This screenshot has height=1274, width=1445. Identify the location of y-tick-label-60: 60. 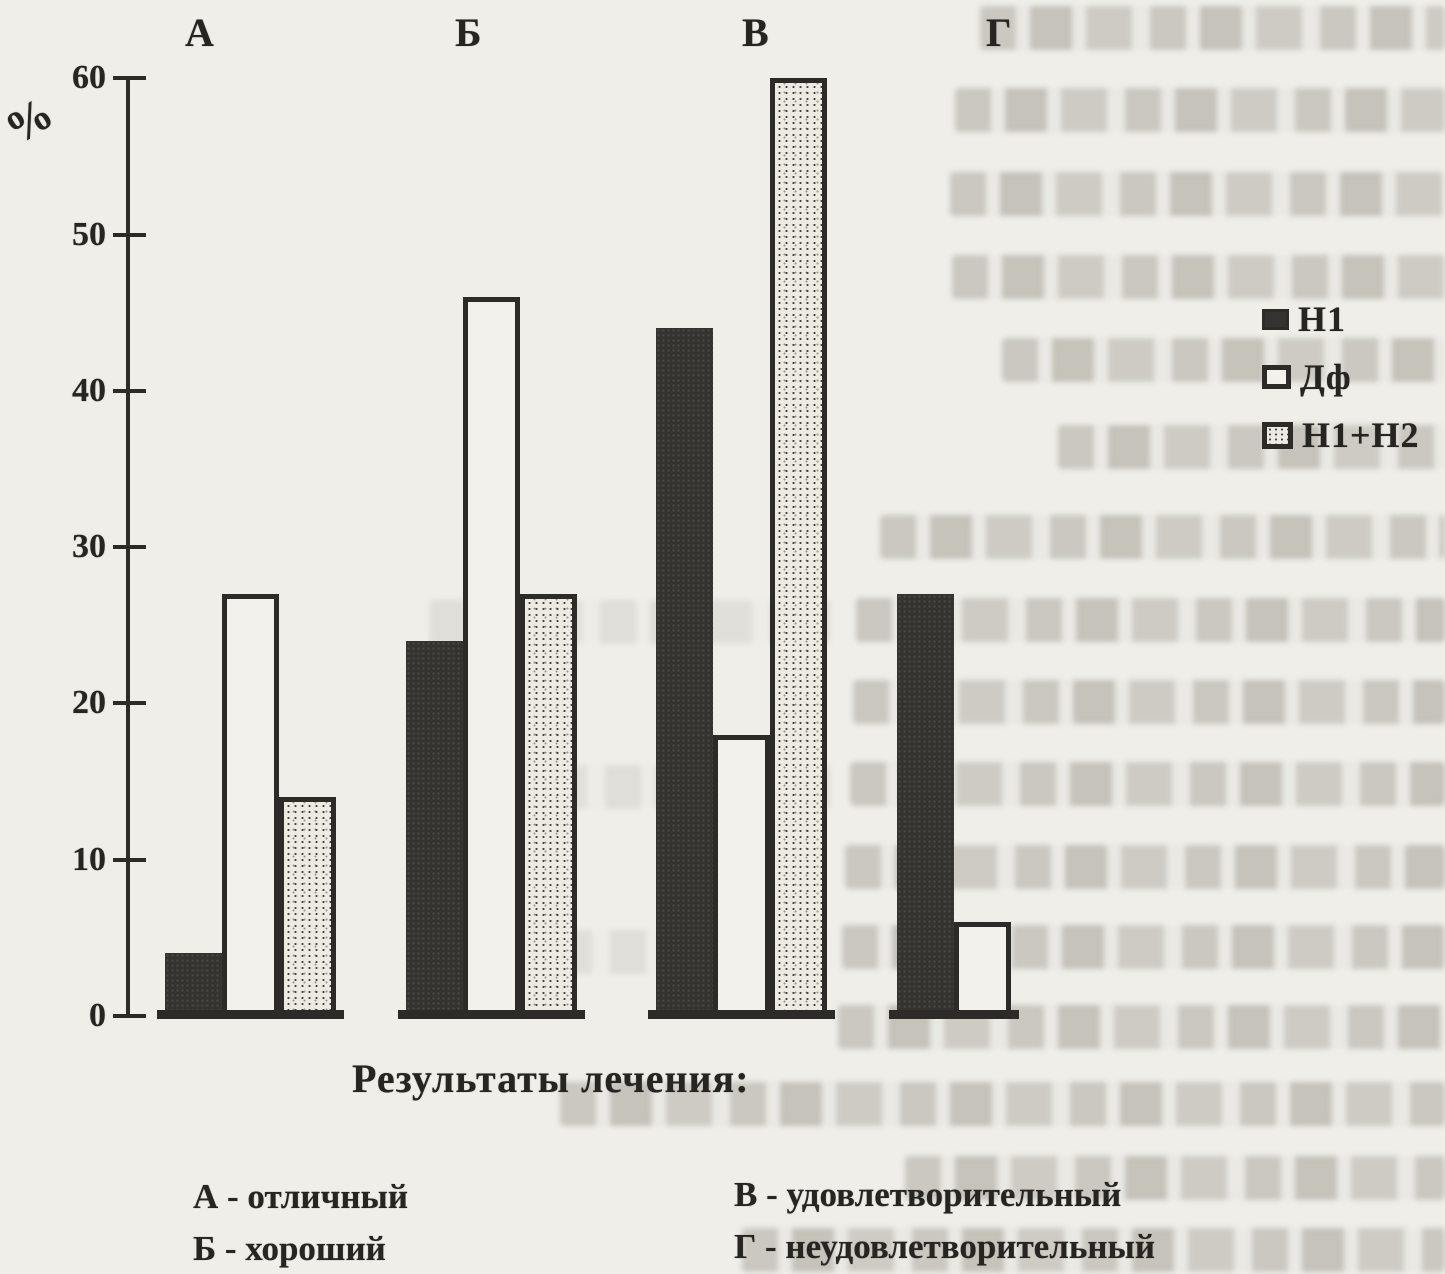
(89, 78).